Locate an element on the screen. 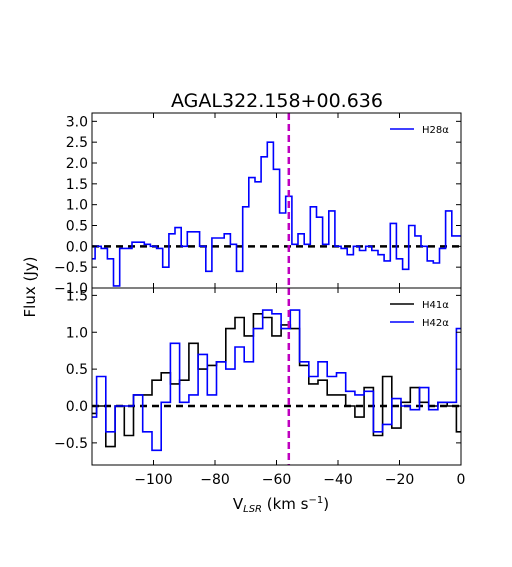 This screenshot has width=512, height=567. x-tick-label: −100 is located at coordinates (153, 480).